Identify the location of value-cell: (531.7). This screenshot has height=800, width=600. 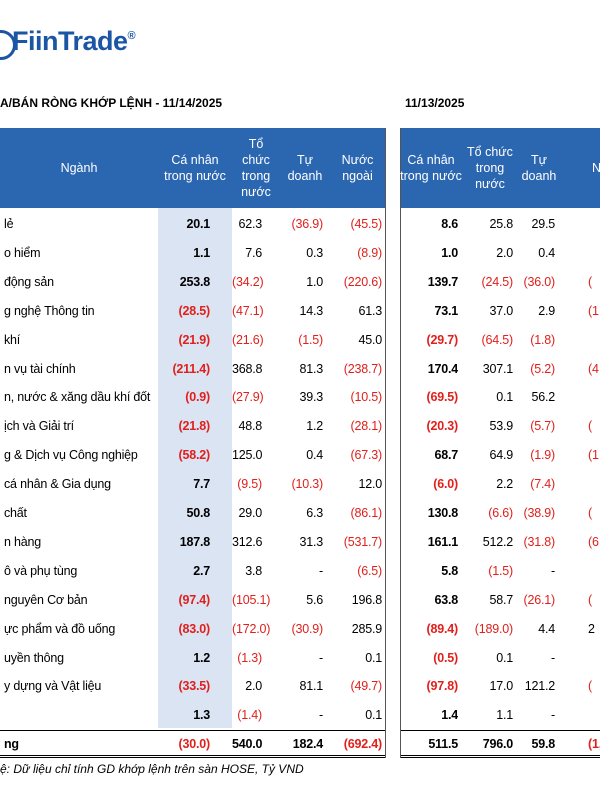
(362, 541).